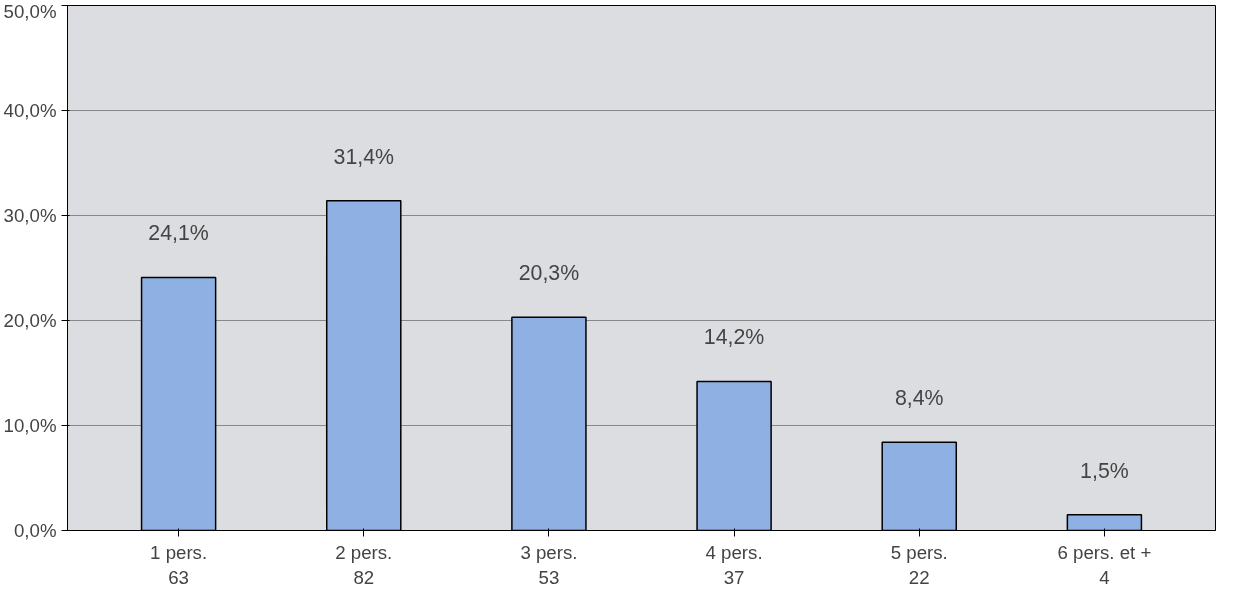  Describe the element at coordinates (30, 425) in the screenshot. I see `y-tick-label: 10,0%` at that location.